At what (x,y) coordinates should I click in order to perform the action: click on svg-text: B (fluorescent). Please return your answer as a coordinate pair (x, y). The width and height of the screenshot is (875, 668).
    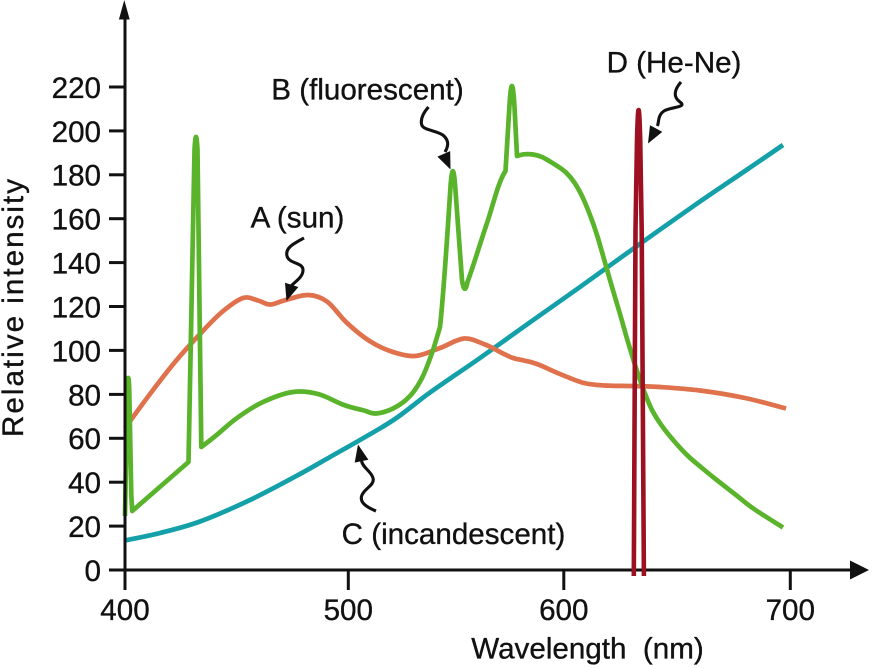
    Looking at the image, I should click on (367, 90).